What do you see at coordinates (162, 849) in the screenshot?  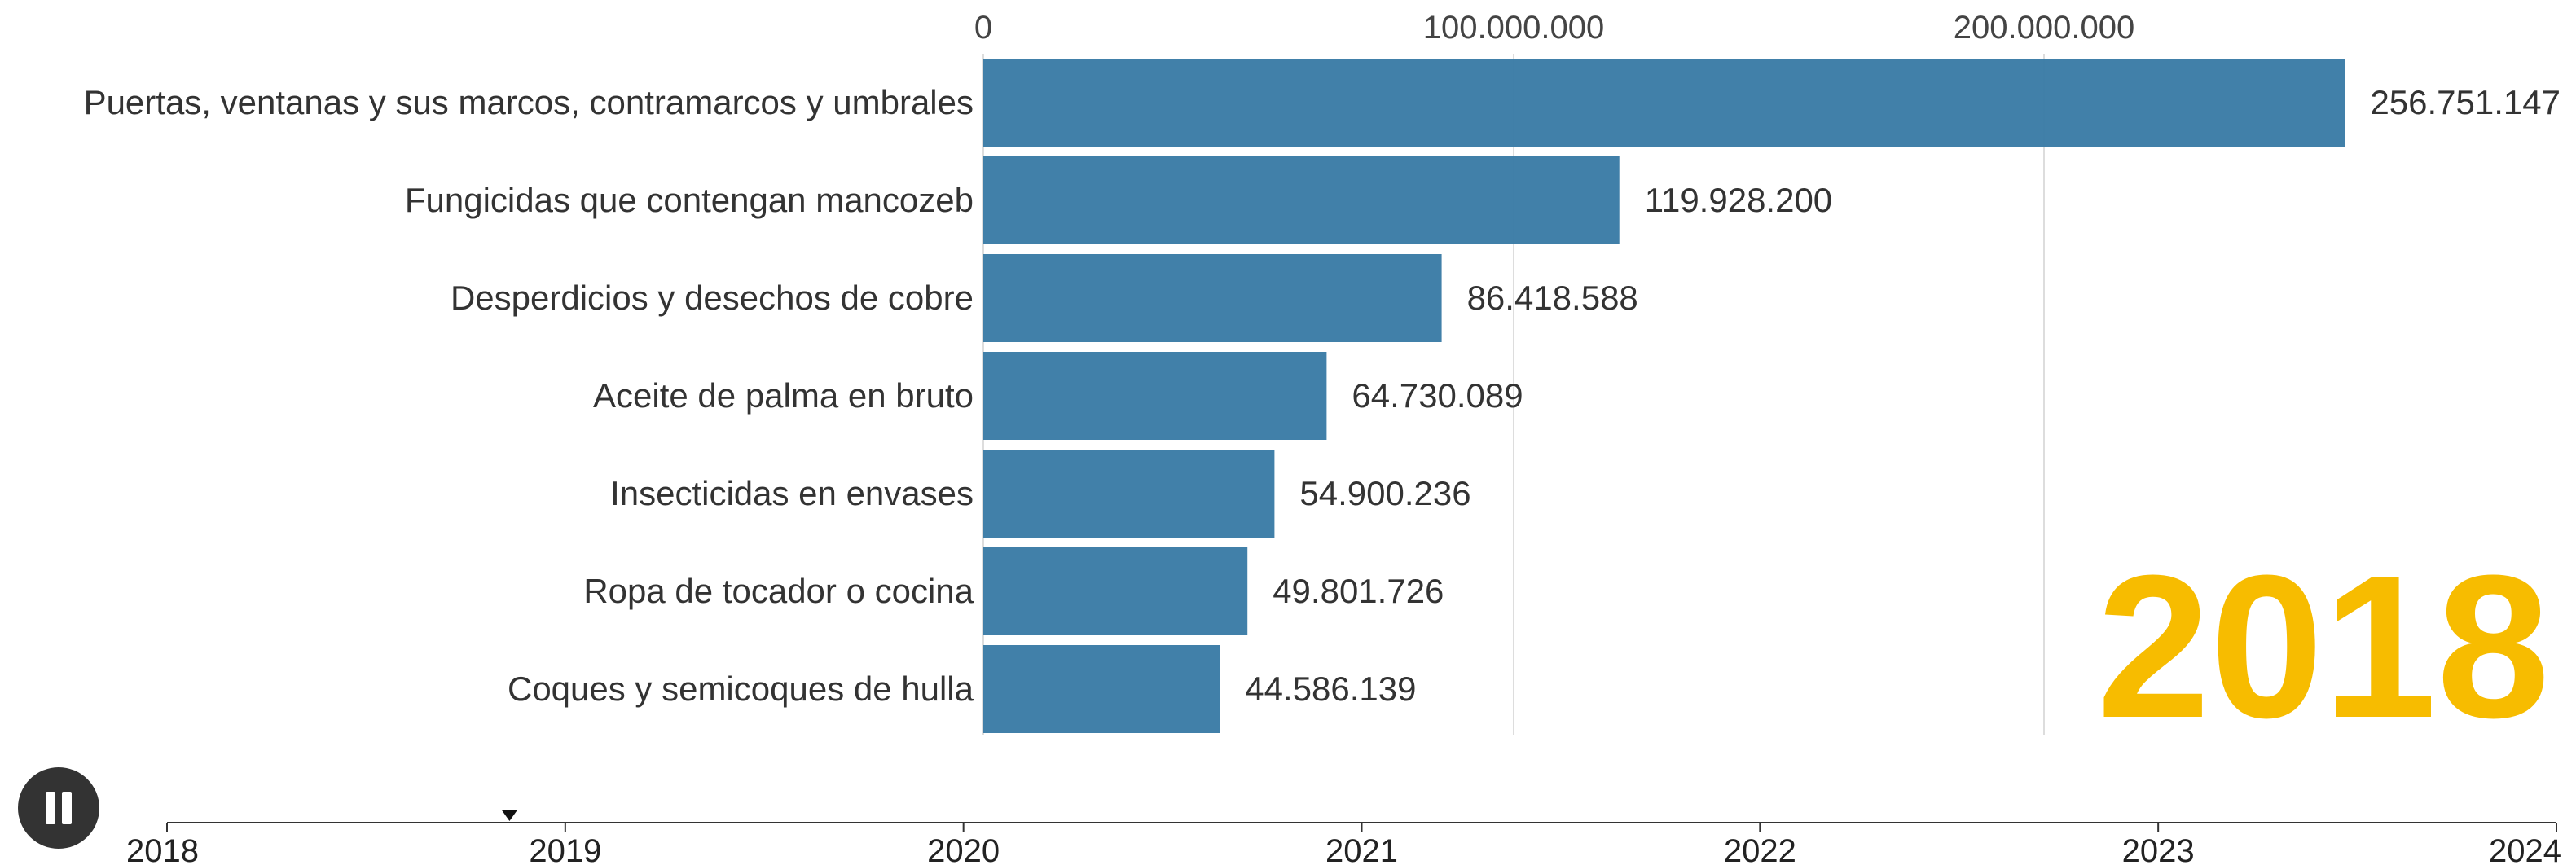 I see `timeline-label: 2018` at bounding box center [162, 849].